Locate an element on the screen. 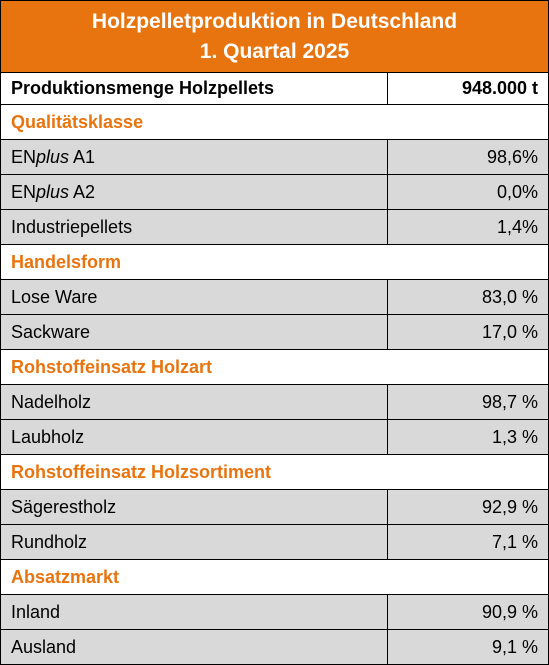 This screenshot has width=549, height=665. data-row: Industriepellets 1,4% is located at coordinates (274, 227).